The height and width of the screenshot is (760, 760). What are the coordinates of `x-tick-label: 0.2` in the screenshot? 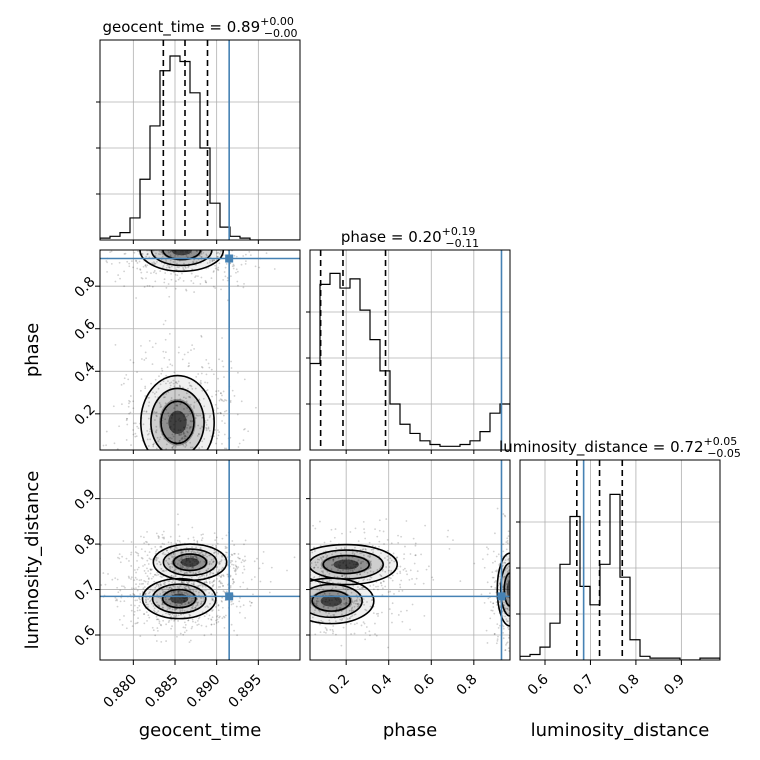 It's located at (339, 685).